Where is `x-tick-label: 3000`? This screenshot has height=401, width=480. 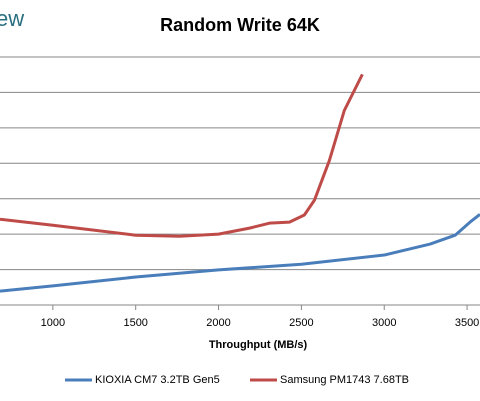 x-tick-label: 3000 is located at coordinates (384, 323).